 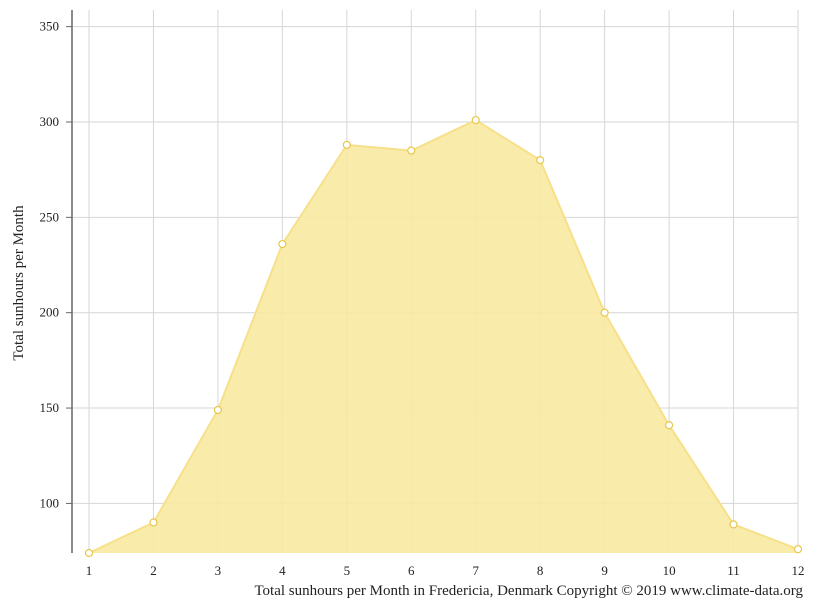 What do you see at coordinates (89, 570) in the screenshot?
I see `x-tick-label: 1` at bounding box center [89, 570].